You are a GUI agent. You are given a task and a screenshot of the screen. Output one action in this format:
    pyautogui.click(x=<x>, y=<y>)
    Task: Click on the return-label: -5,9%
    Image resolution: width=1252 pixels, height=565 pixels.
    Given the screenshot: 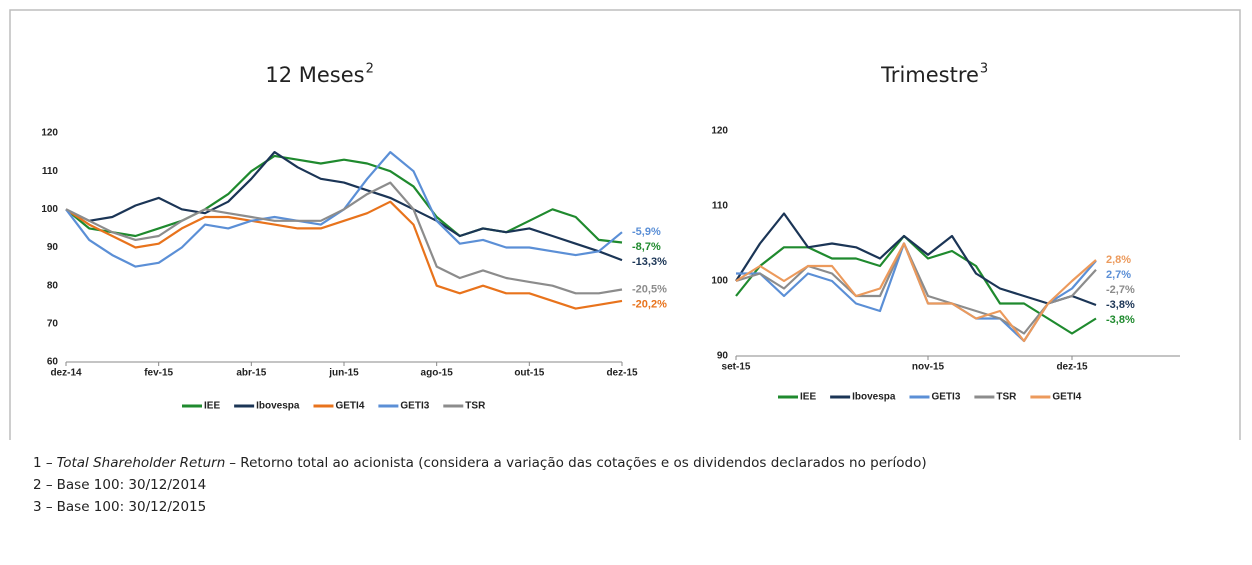 What is the action you would take?
    pyautogui.click(x=646, y=232)
    